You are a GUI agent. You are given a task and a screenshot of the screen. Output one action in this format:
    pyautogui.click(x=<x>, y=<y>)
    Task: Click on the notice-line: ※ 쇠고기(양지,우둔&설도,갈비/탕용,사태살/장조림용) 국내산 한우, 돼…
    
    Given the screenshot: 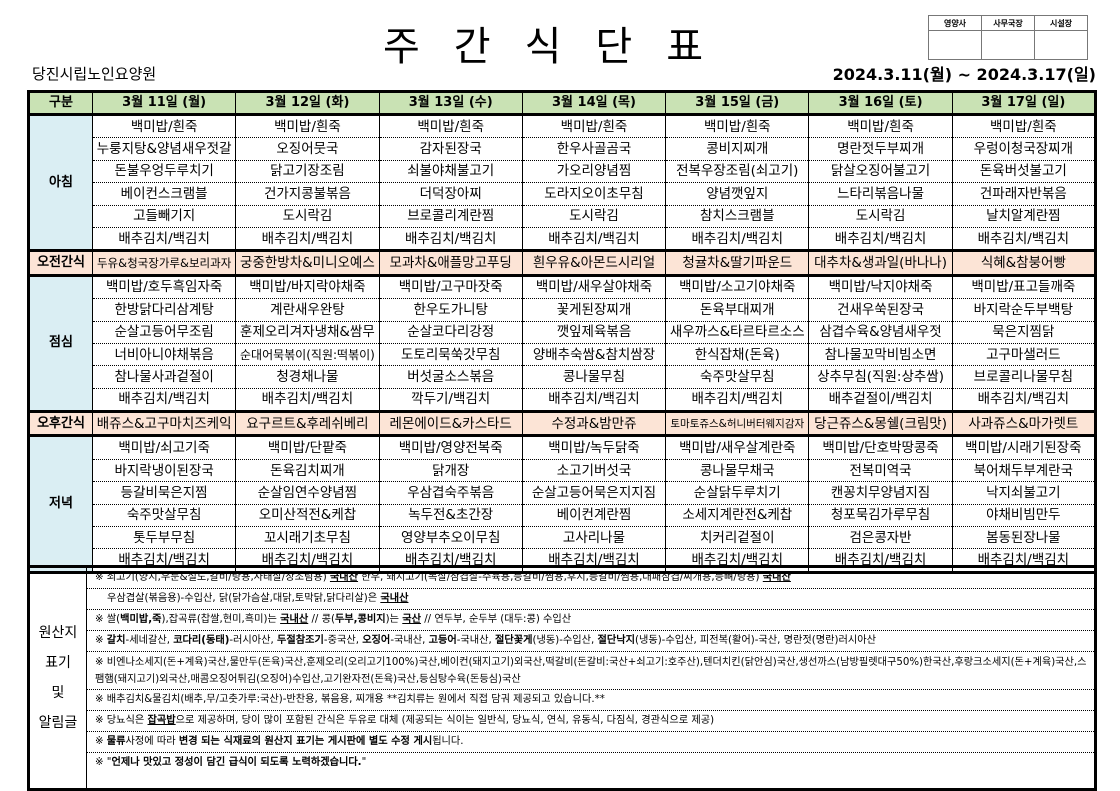 What is the action you would take?
    pyautogui.click(x=590, y=578)
    